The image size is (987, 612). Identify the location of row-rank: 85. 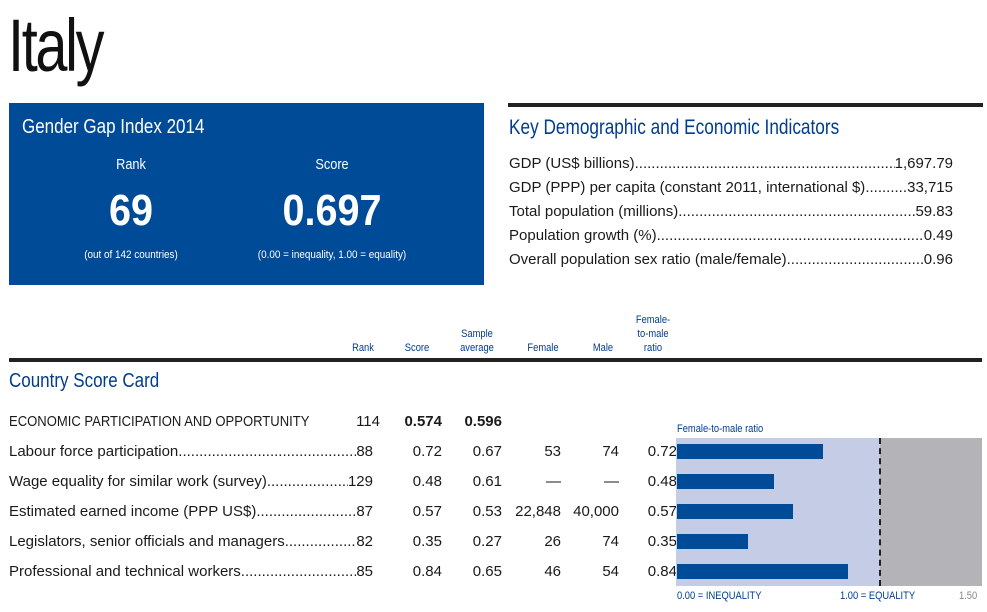
(364, 571).